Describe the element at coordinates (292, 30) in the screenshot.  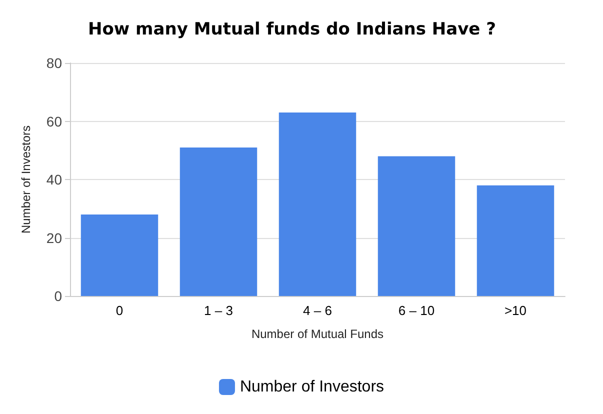
I see `chart-title: How many Mutual funds do Indians Have ?` at that location.